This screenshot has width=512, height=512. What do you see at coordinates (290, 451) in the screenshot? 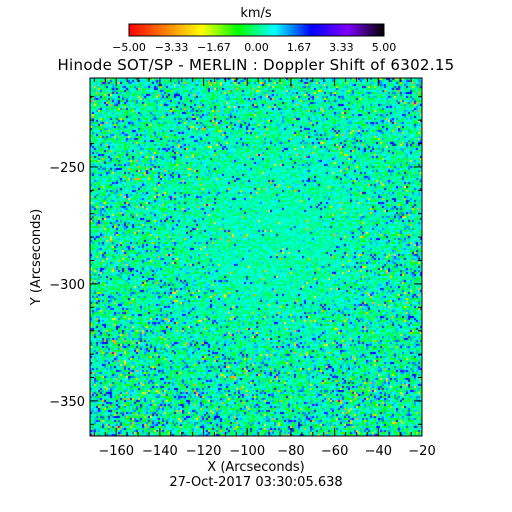
I see `x-tick-label: −80` at bounding box center [290, 451].